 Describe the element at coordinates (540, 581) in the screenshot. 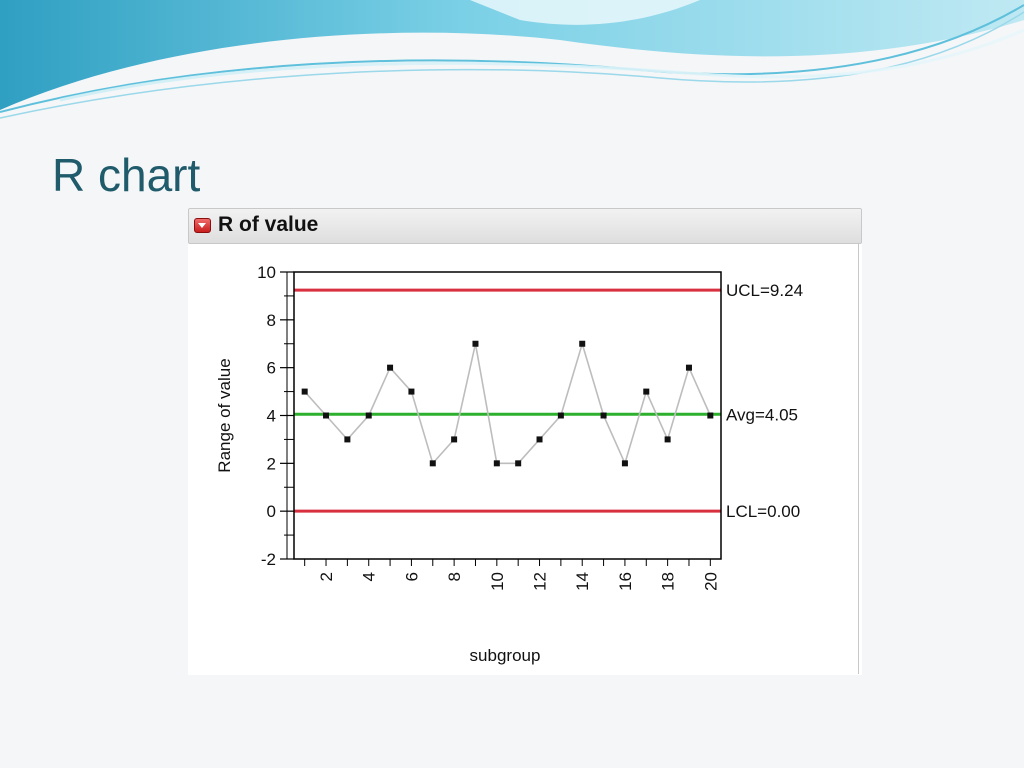

I see `x-tick-label: 12` at that location.